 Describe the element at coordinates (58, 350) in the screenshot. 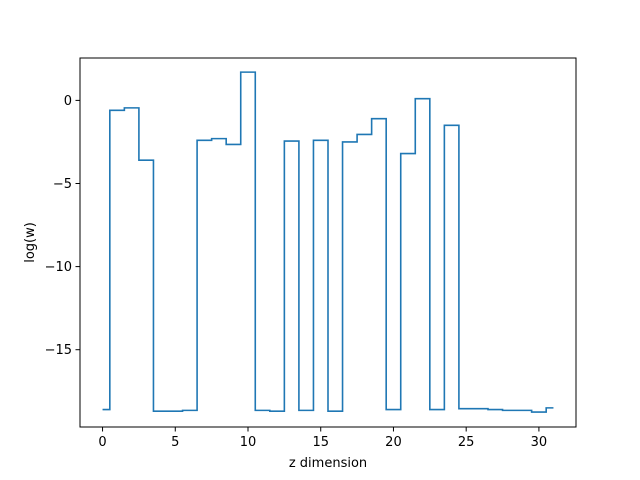

I see `y-tick-label: −15` at that location.